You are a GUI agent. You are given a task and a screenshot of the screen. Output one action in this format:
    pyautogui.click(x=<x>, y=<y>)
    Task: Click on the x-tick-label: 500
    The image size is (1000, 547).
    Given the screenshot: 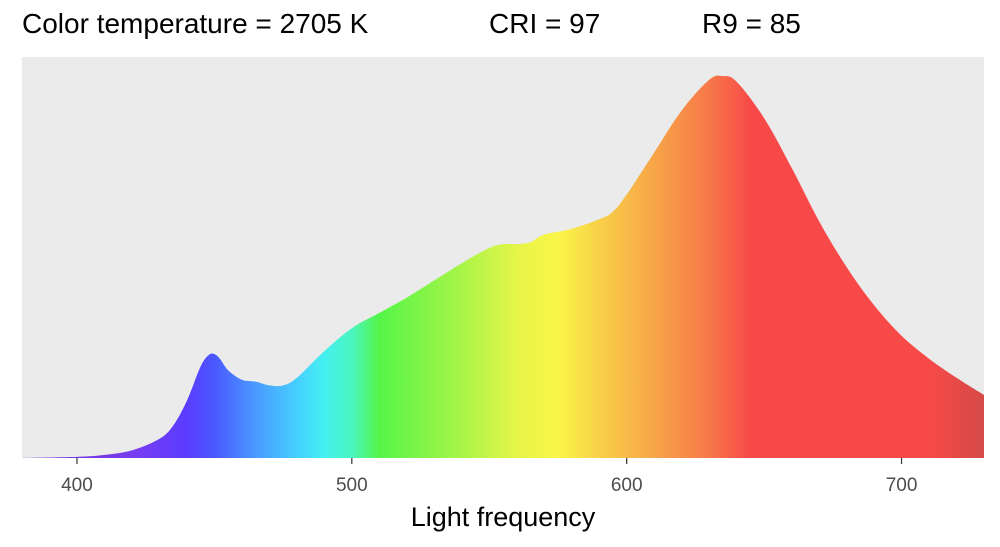 What is the action you would take?
    pyautogui.click(x=352, y=485)
    